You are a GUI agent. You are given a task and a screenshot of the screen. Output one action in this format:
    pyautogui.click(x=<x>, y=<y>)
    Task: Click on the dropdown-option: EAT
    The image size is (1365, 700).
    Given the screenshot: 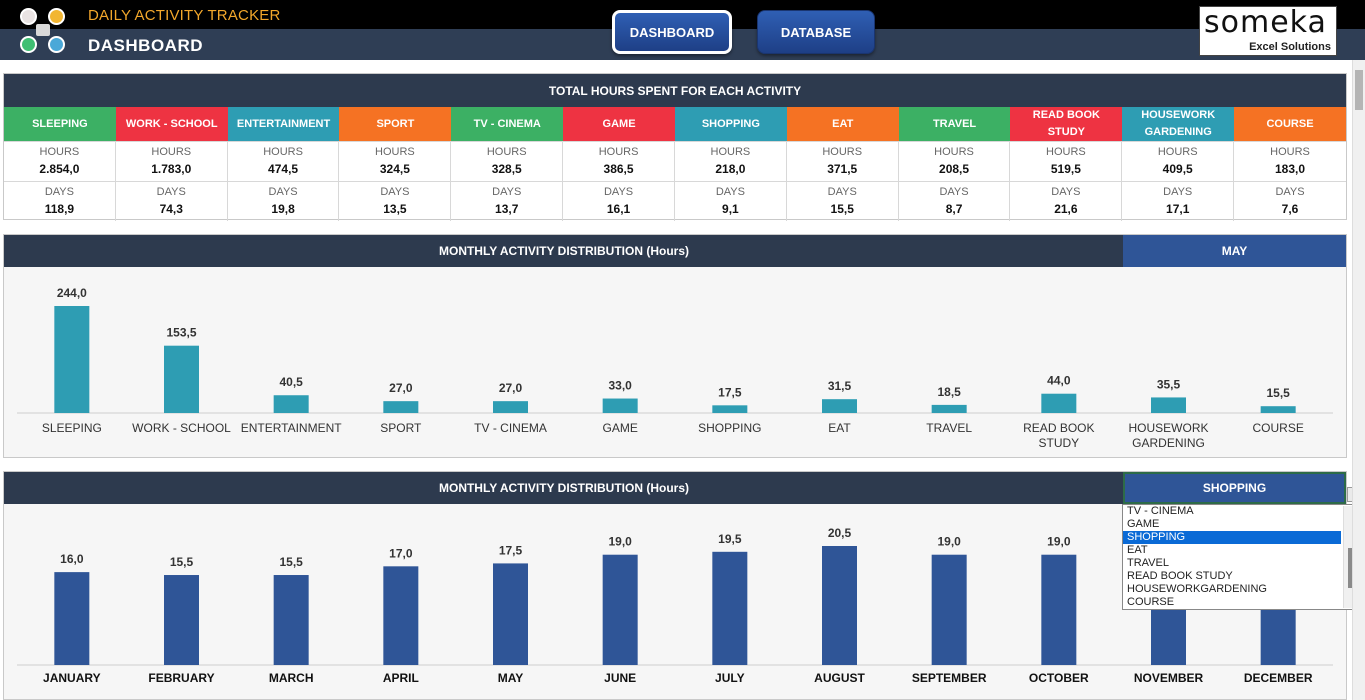 What is the action you would take?
    pyautogui.click(x=1137, y=550)
    